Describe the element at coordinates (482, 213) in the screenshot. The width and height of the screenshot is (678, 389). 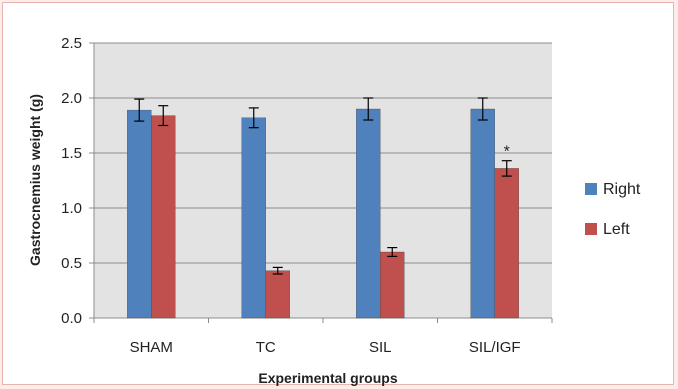
I see `bar-right-sil-igf` at that location.